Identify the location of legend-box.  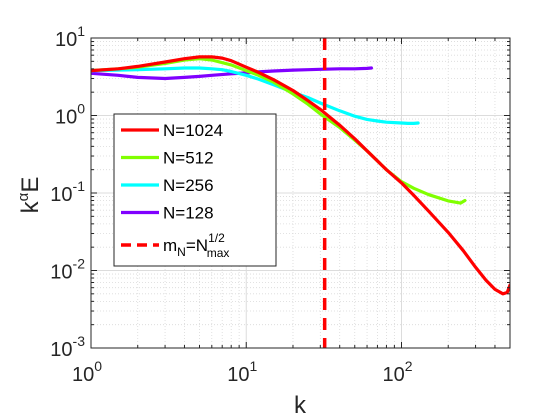
(195, 190).